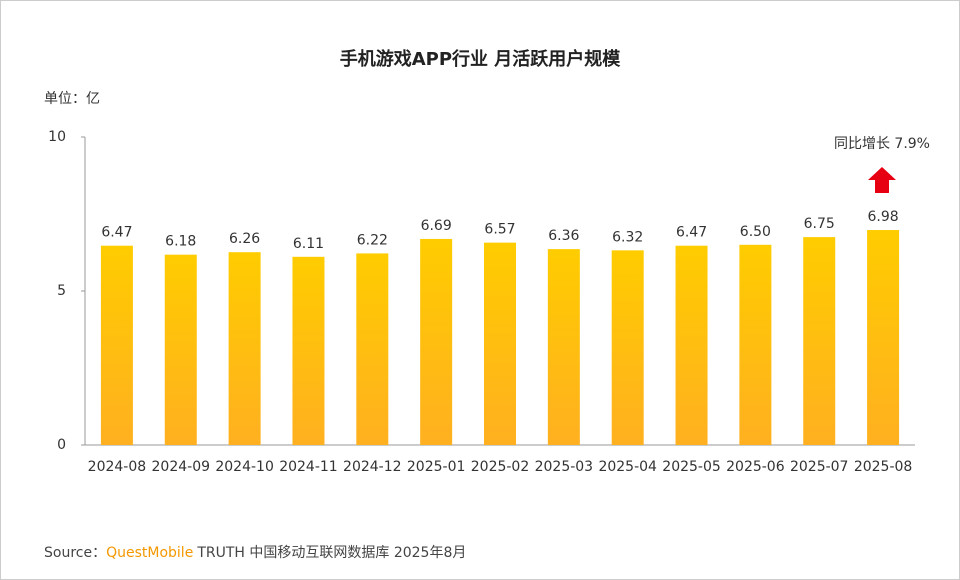 This screenshot has width=960, height=580. I want to click on value-label: 6.26, so click(244, 239).